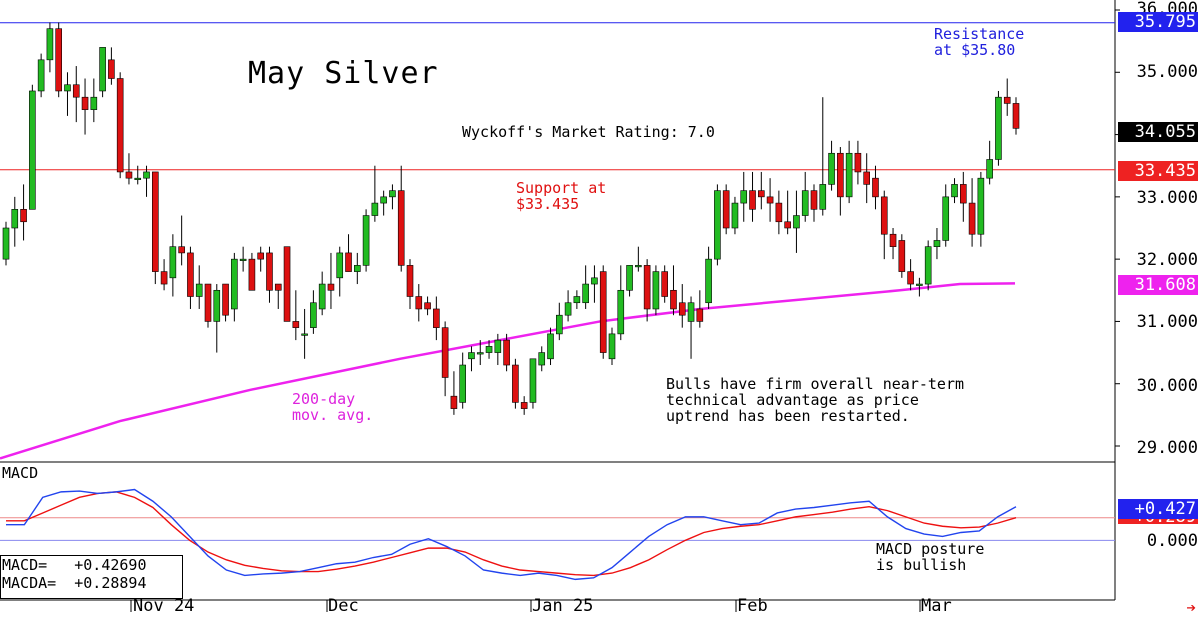 This screenshot has height=618, width=1200. What do you see at coordinates (333, 407) in the screenshot?
I see `moving-average-annotation: 200-day mov. avg.` at bounding box center [333, 407].